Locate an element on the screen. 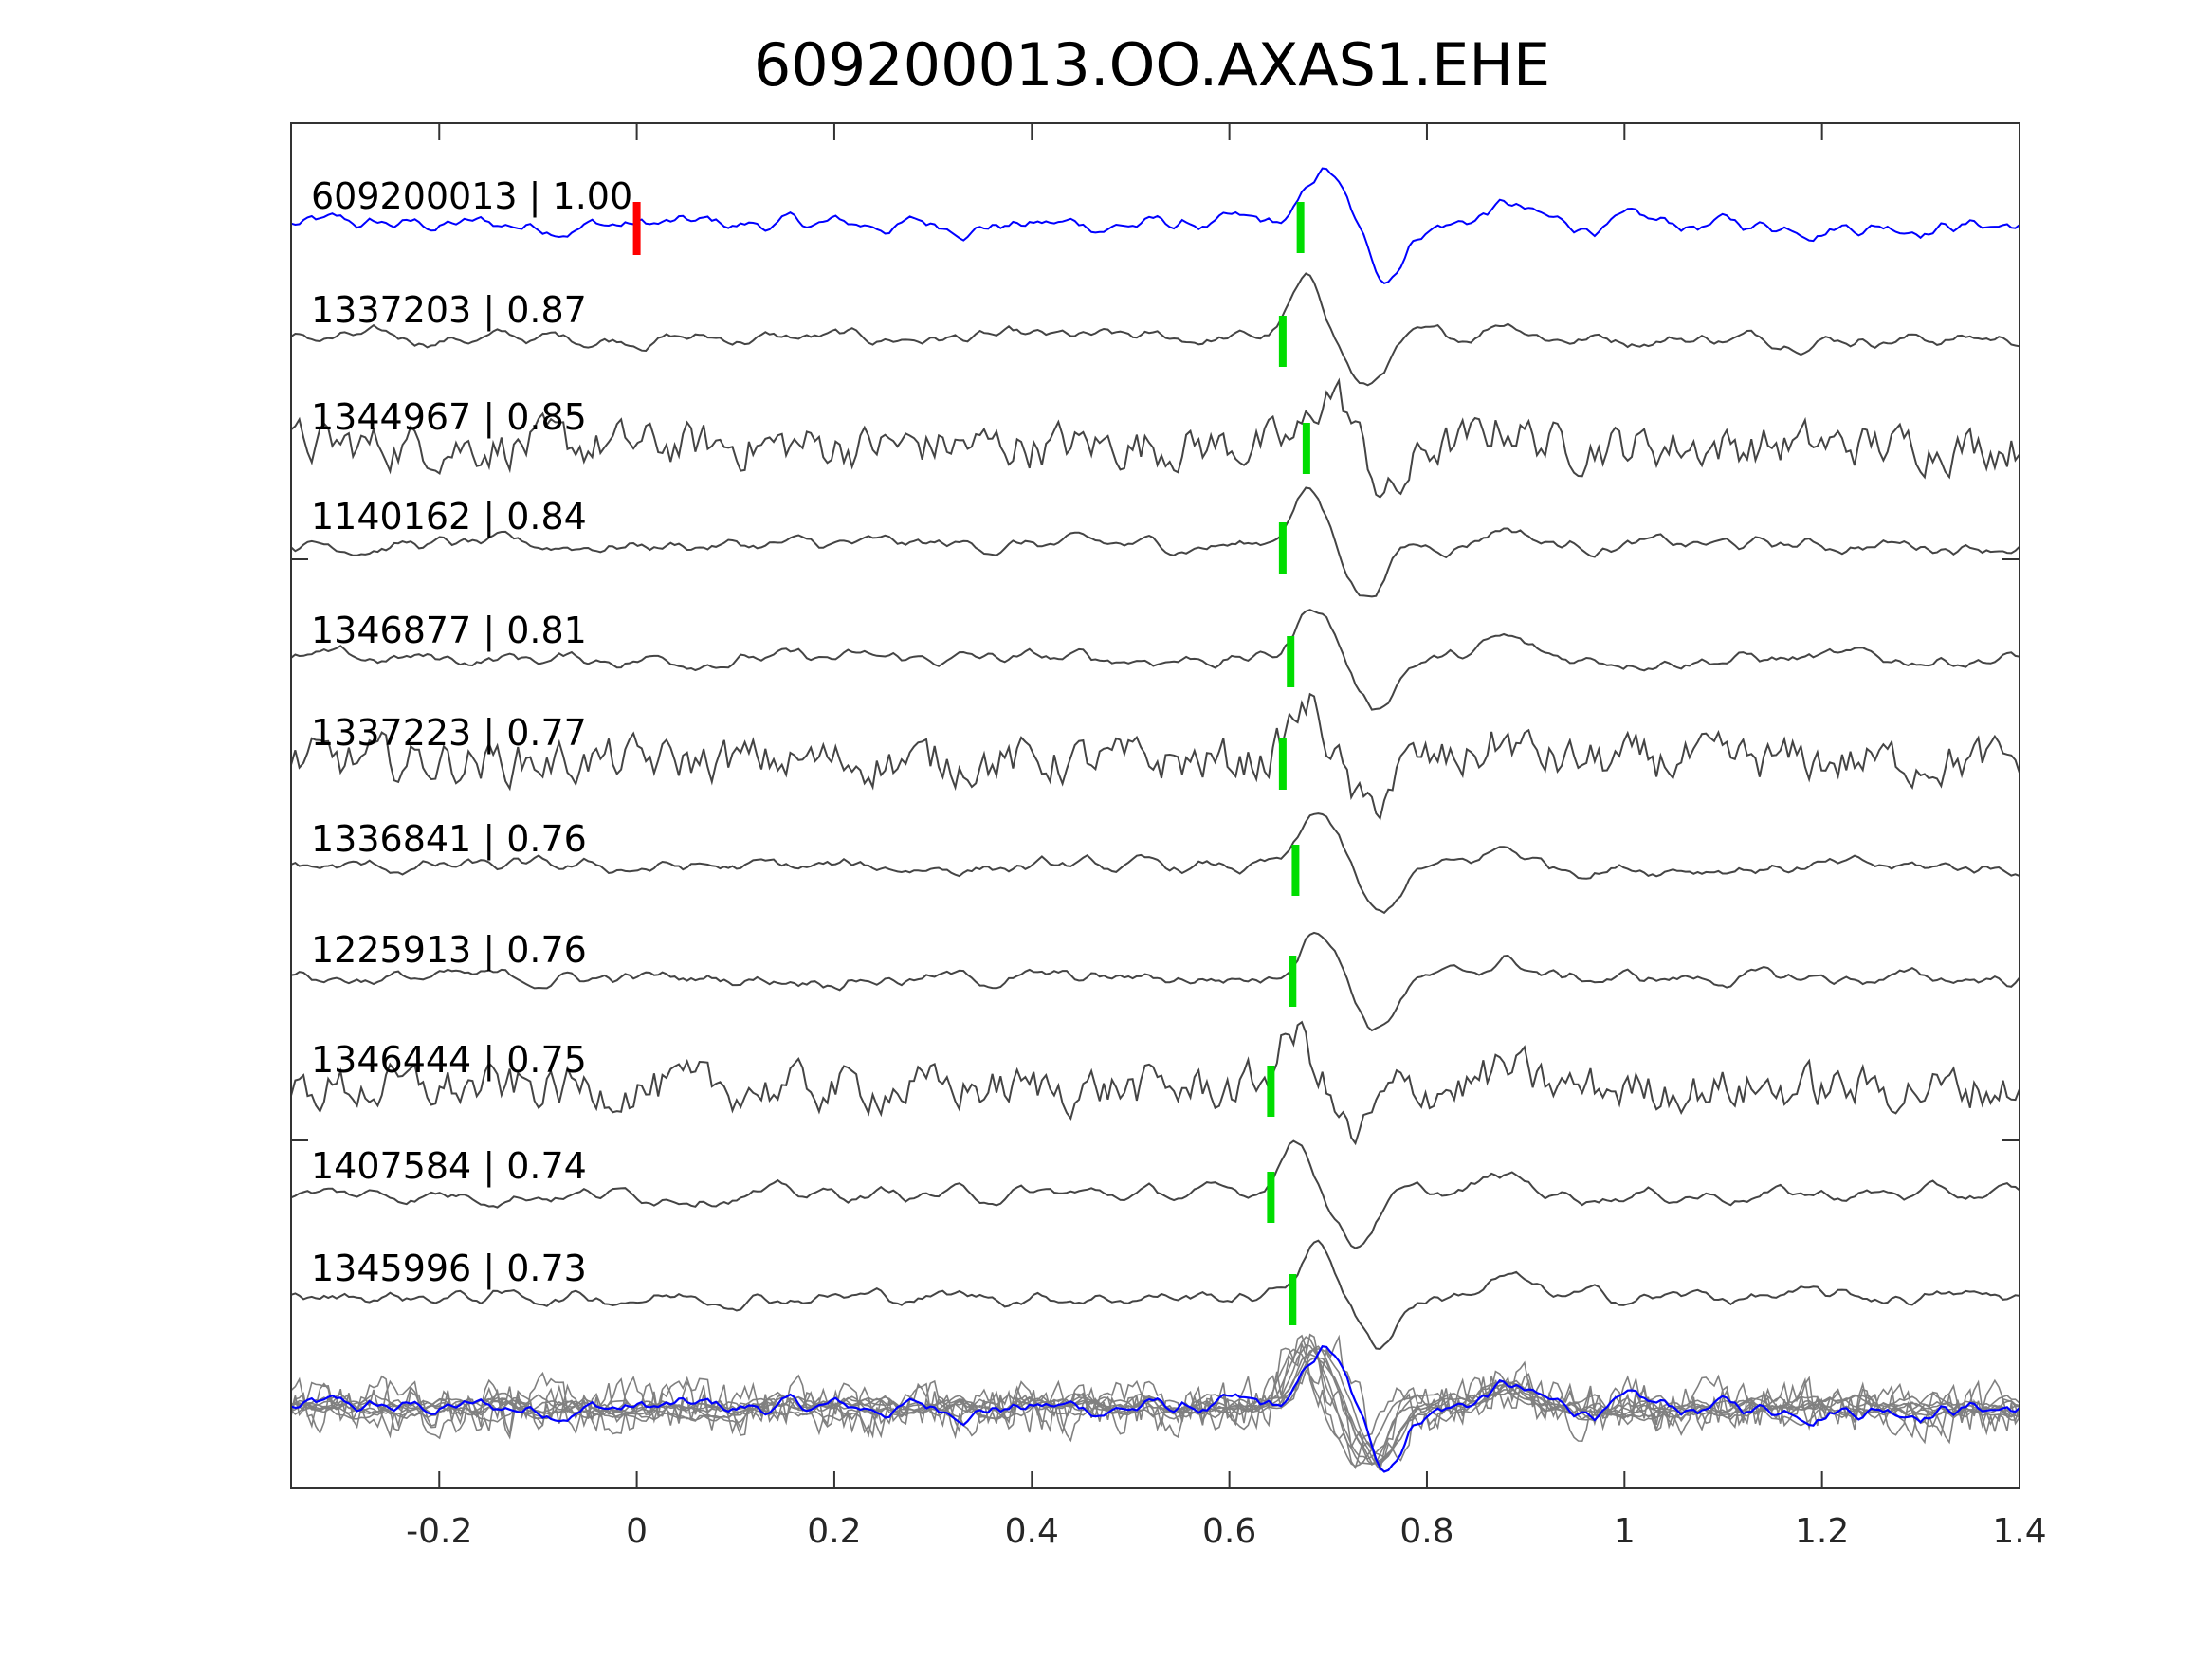  x-tick-label: -0.2 is located at coordinates (439, 1531).